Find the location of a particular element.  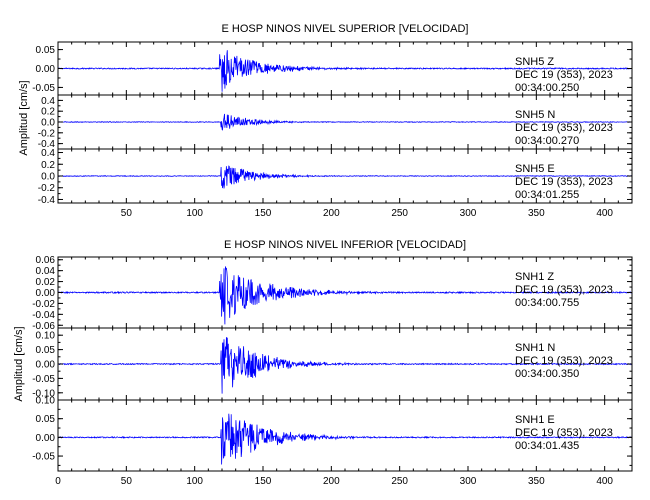

y-tick-label: -0.06 is located at coordinates (43, 326).